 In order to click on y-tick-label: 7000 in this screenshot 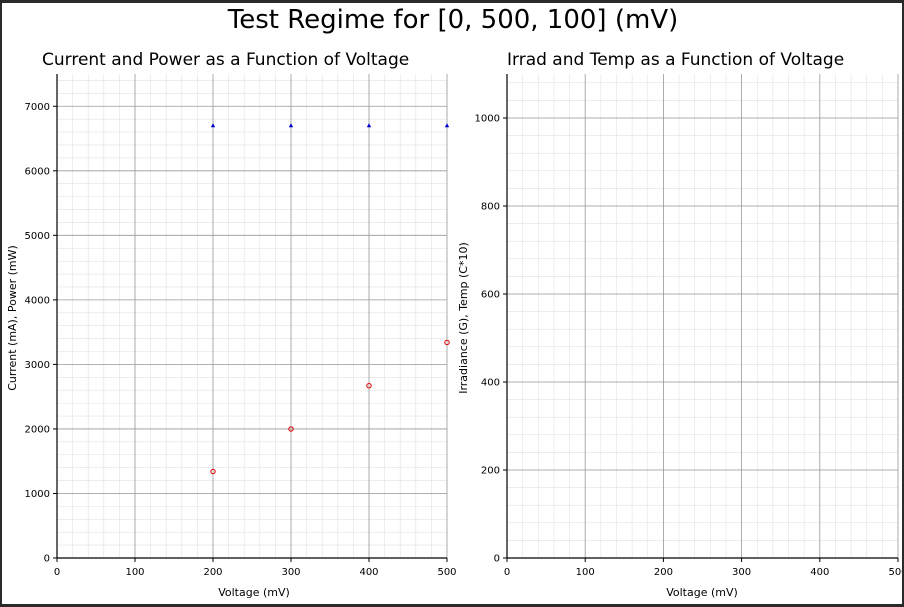, I will do `click(37, 107)`.